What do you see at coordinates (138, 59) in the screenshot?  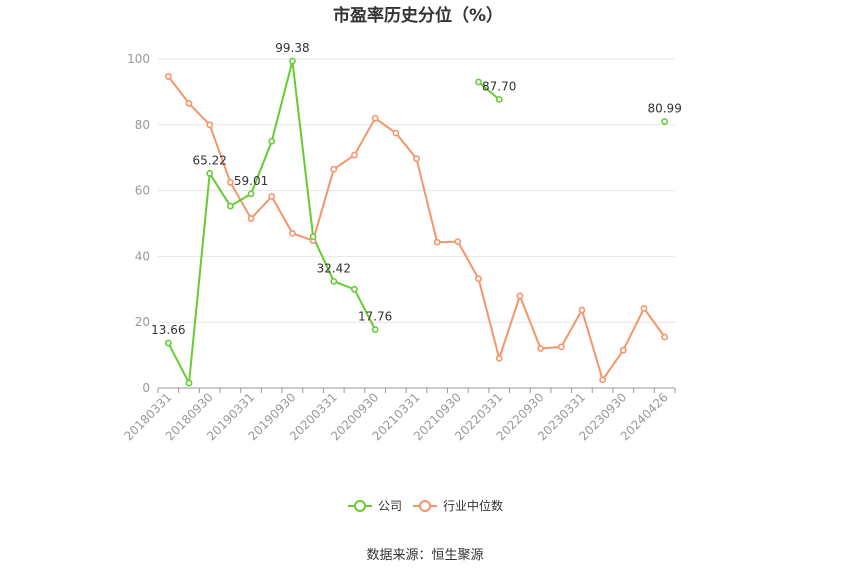 I see `y-tick-label: 100` at bounding box center [138, 59].